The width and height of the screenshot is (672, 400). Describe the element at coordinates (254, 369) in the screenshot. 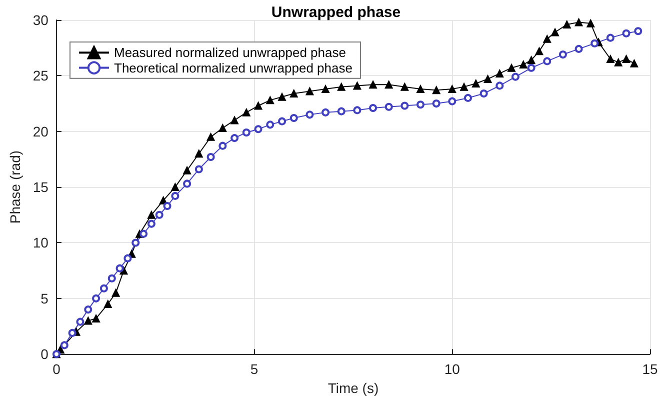

I see `x-tick-label: 5` at that location.